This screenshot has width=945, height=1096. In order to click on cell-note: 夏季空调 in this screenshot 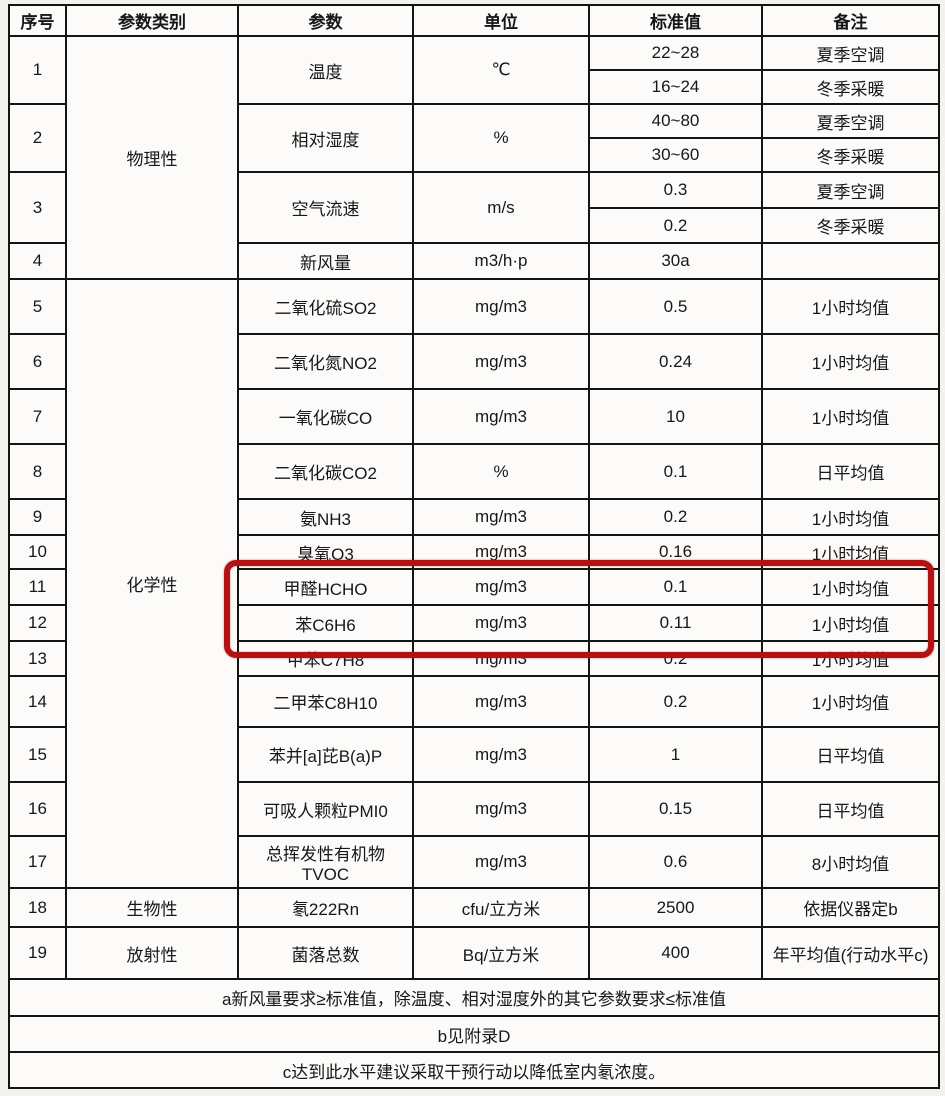, I will do `click(850, 121)`.